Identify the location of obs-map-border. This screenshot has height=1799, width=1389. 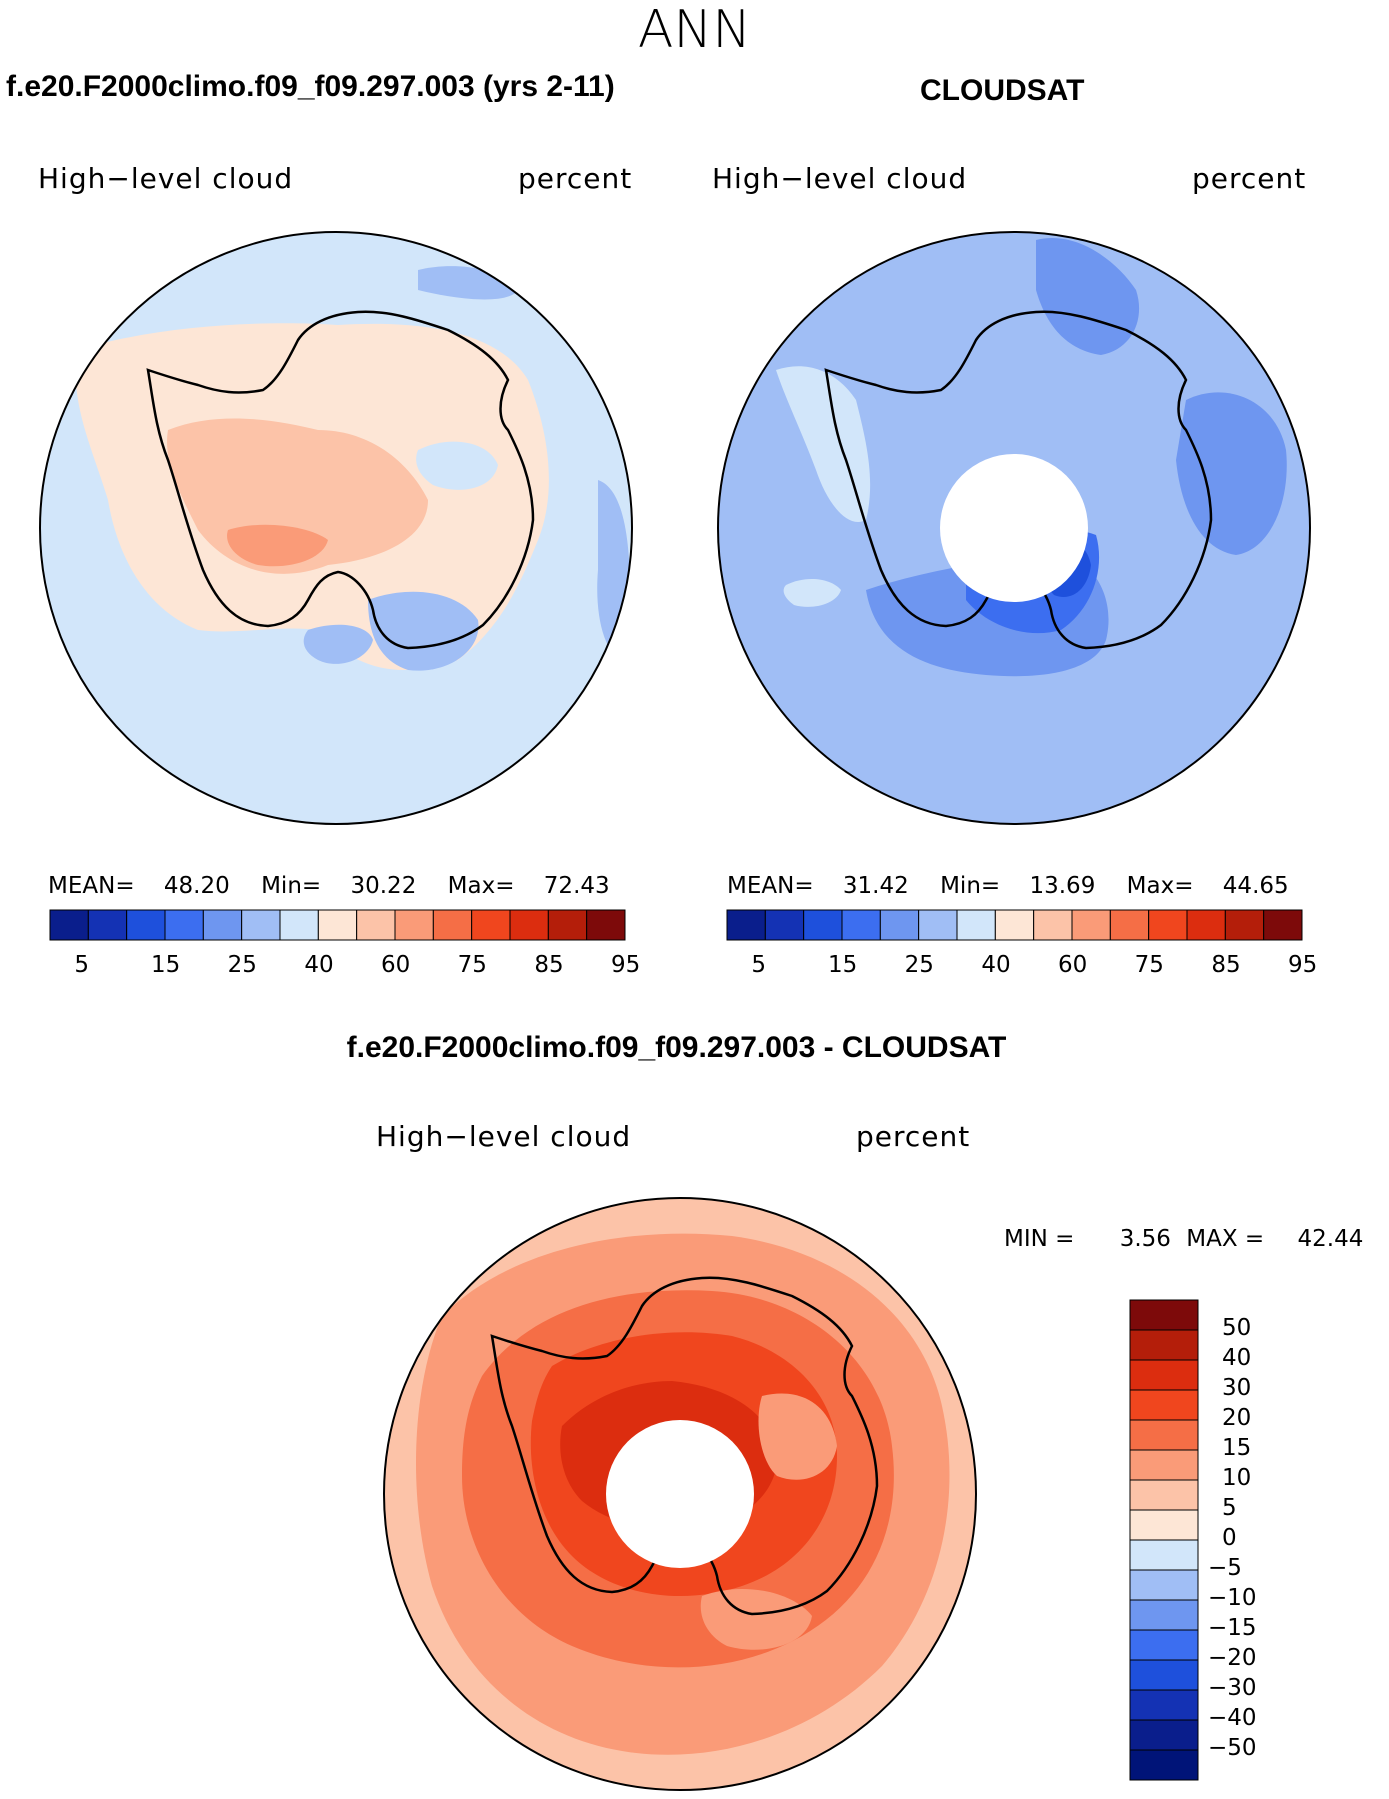
(1014, 528).